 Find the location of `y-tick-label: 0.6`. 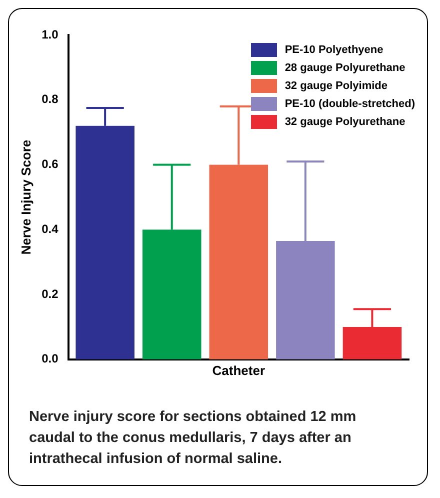

y-tick-label: 0.6 is located at coordinates (50, 164).